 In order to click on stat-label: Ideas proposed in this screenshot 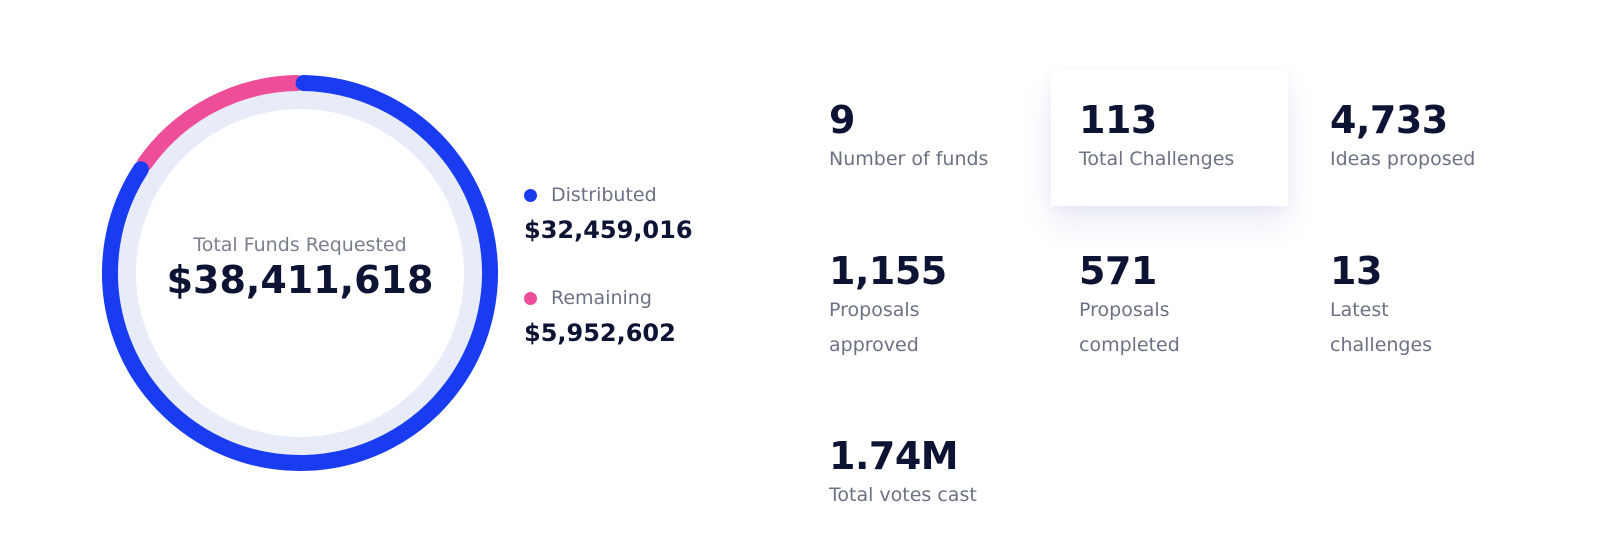, I will do `click(1403, 159)`.